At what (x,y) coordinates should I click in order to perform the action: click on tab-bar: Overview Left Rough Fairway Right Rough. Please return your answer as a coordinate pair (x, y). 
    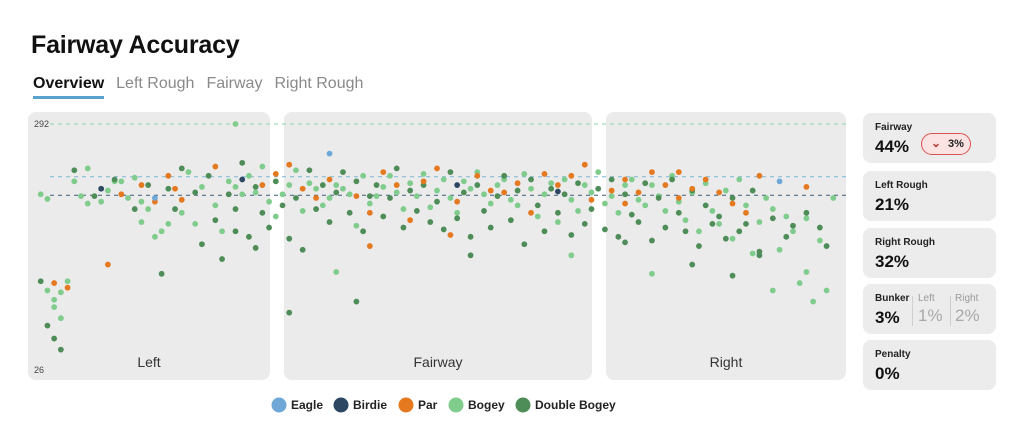
    Looking at the image, I should click on (198, 87).